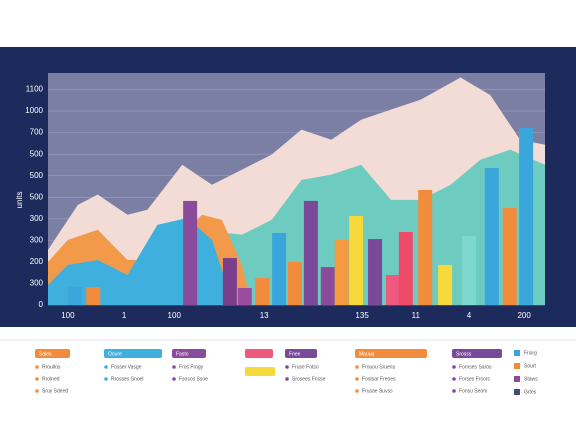 This screenshot has height=448, width=576. I want to click on legend-item: Fostsar Freoes, so click(379, 379).